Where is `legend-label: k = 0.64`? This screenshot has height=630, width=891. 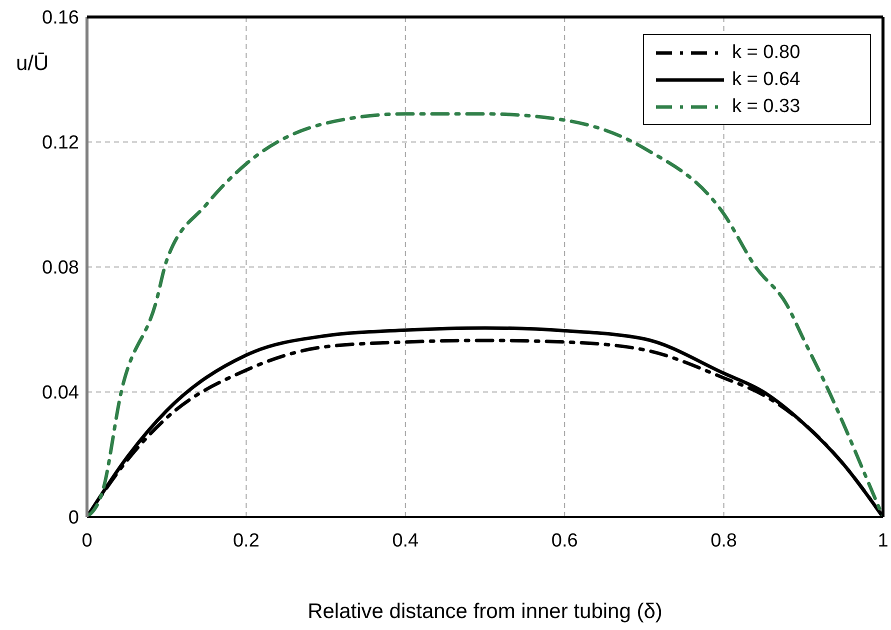 legend-label: k = 0.64 is located at coordinates (766, 79).